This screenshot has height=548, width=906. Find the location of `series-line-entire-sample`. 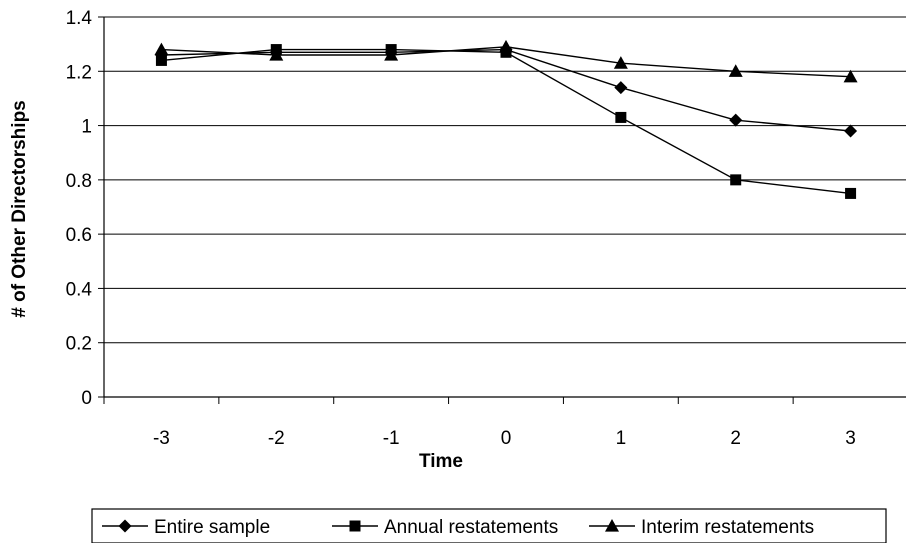

series-line-entire-sample is located at coordinates (505, 90).